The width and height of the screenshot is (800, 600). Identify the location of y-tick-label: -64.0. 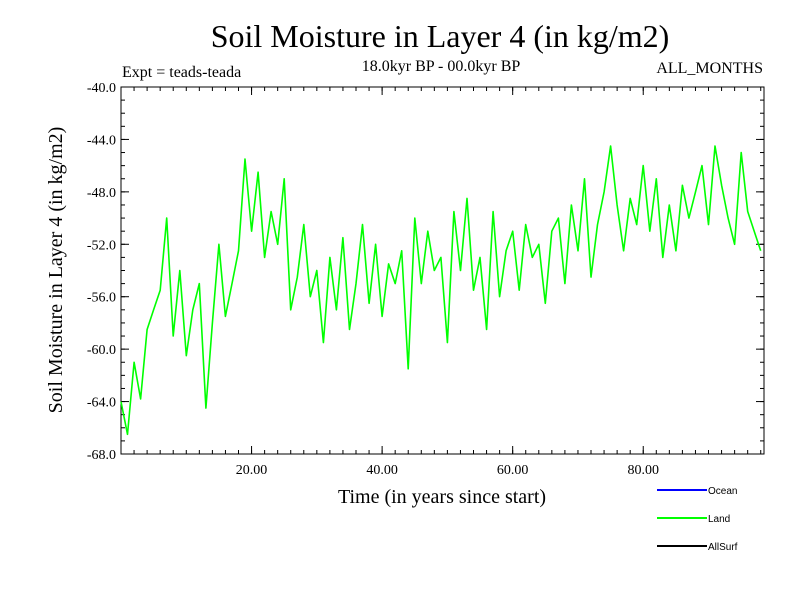
(101, 403).